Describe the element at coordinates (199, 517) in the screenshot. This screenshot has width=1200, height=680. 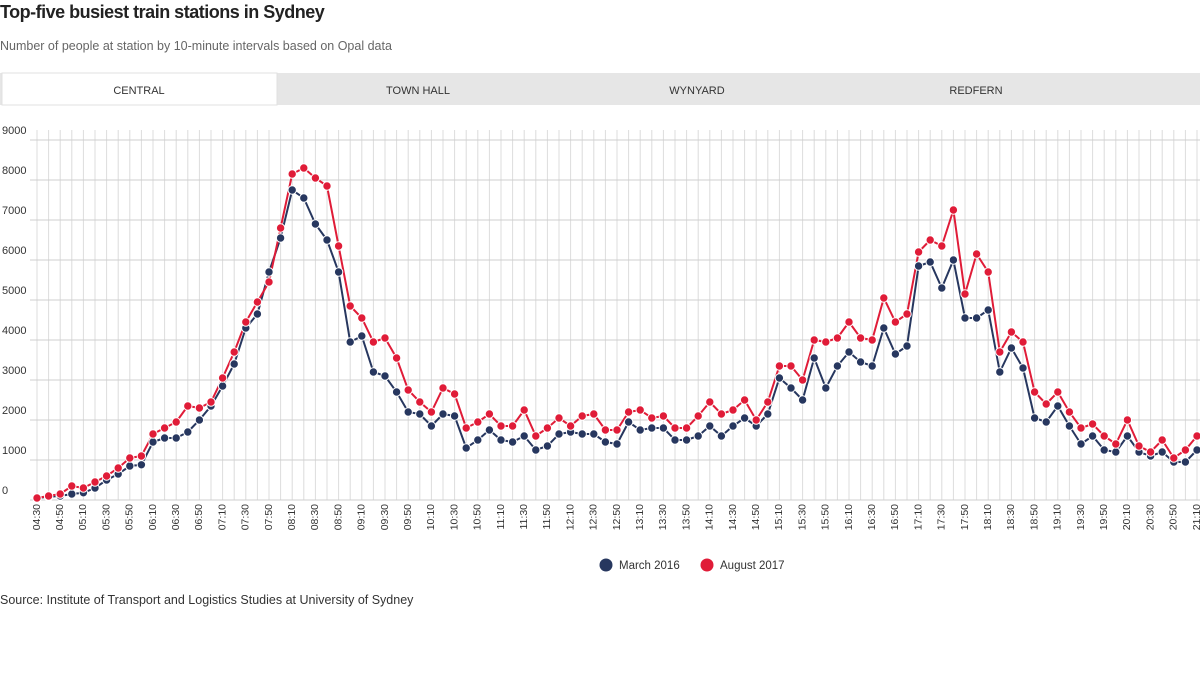
I see `x-tick-label: 06:50` at that location.